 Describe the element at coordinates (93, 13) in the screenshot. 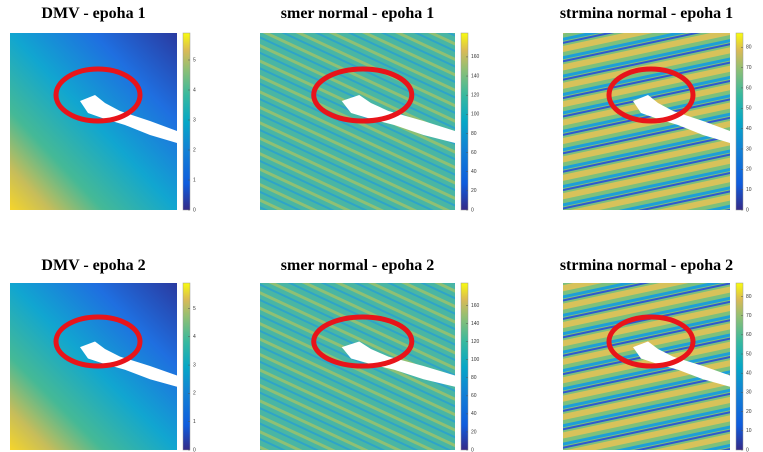

I see `panel-title: DMV - epoha 1` at that location.